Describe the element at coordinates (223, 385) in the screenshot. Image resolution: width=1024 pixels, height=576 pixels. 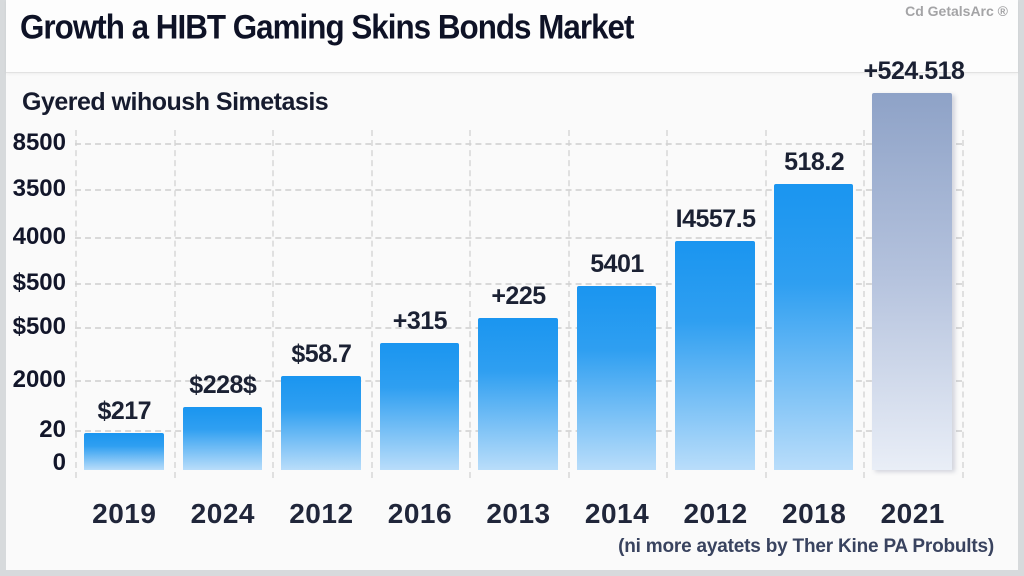
I see `bar-value-label: $228$` at that location.